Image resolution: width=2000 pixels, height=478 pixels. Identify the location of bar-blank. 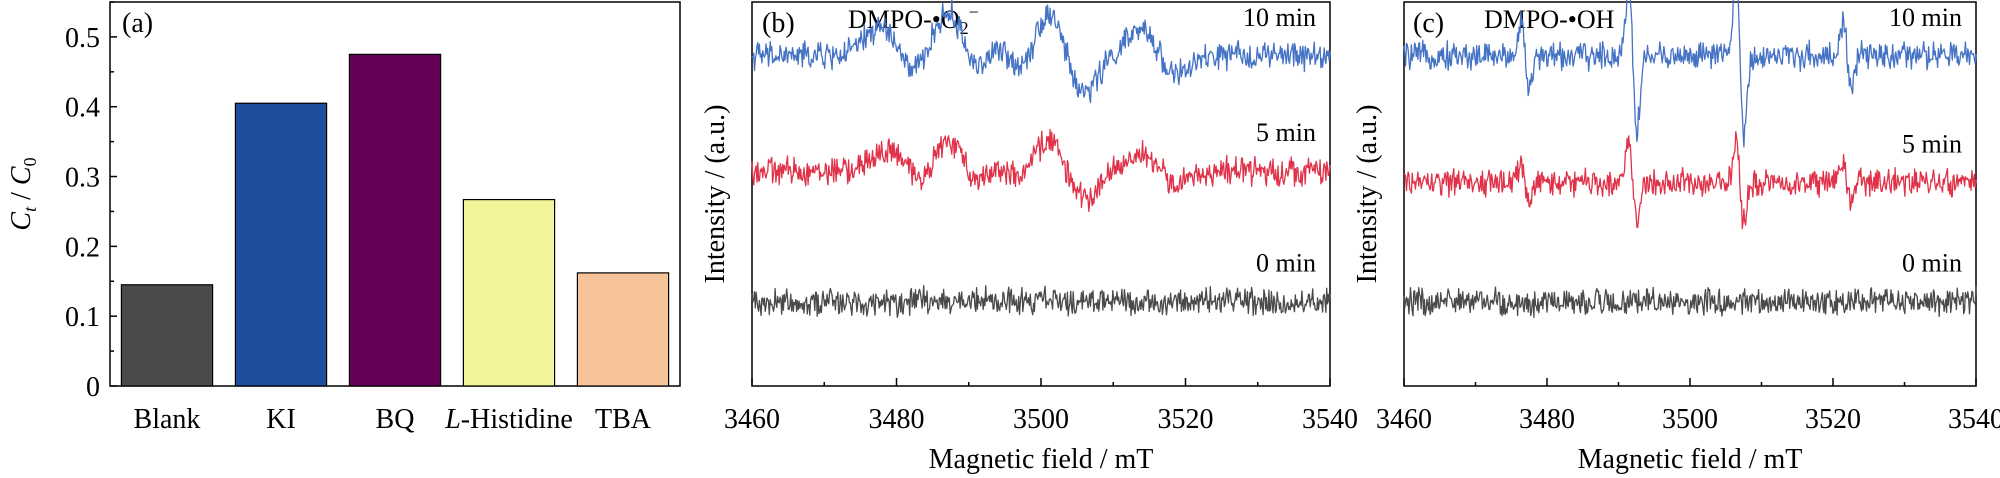
(167, 335).